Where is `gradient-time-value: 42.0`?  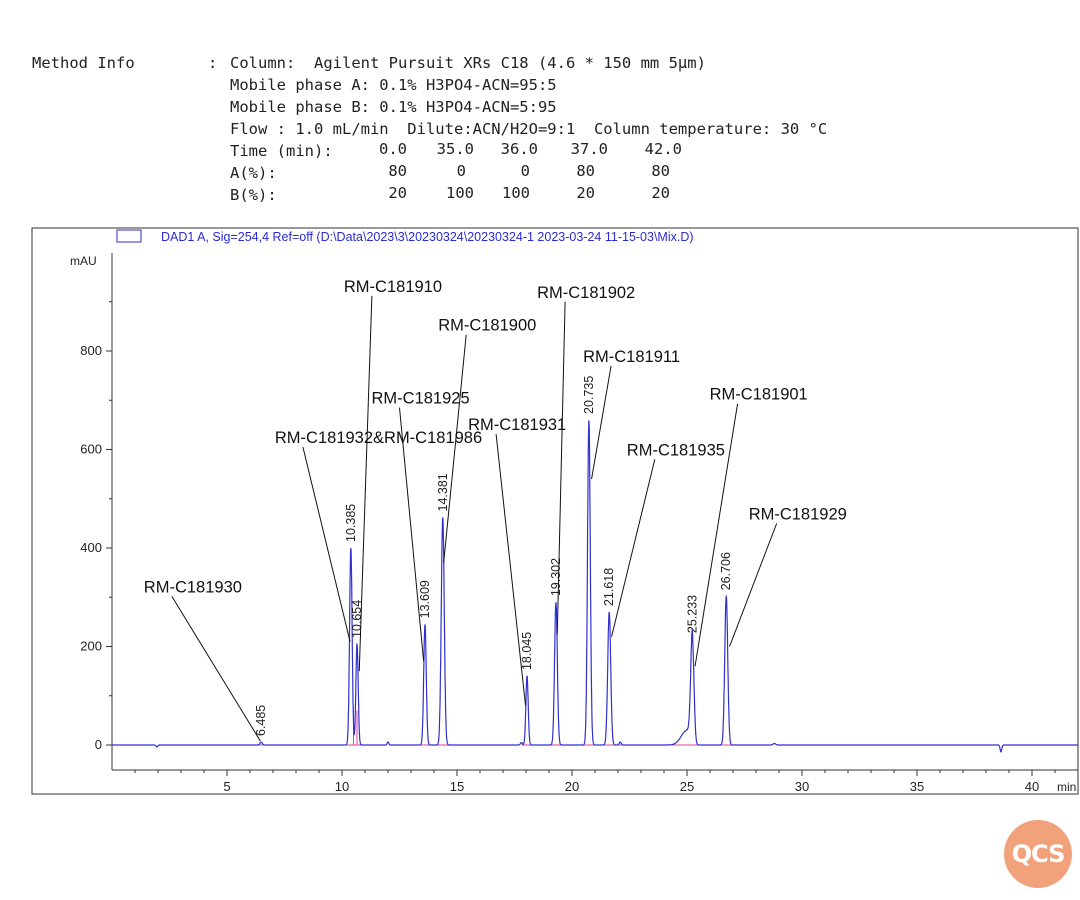 gradient-time-value: 42.0 is located at coordinates (663, 149).